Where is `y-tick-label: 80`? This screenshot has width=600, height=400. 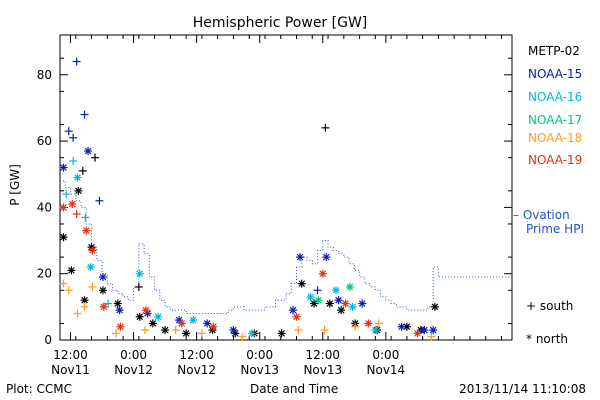 y-tick-label: 80 is located at coordinates (44, 75).